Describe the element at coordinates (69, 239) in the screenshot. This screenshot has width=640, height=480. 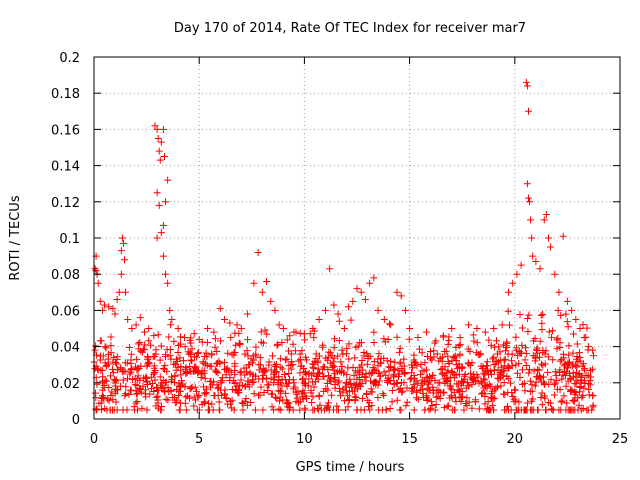
I see `y-tick-label: 0.1` at that location.